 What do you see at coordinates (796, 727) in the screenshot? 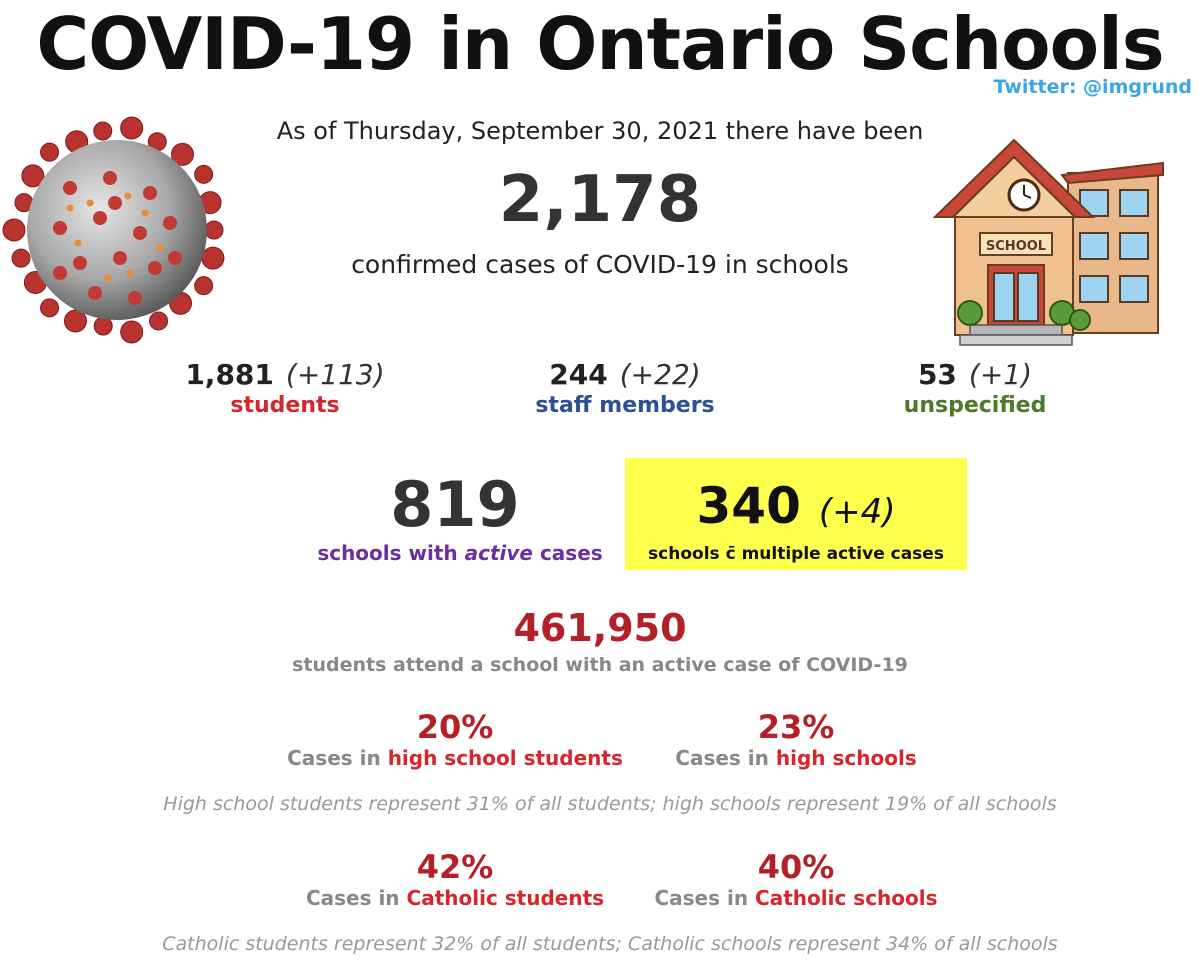
I see `high-schools-pct: 23%` at bounding box center [796, 727].